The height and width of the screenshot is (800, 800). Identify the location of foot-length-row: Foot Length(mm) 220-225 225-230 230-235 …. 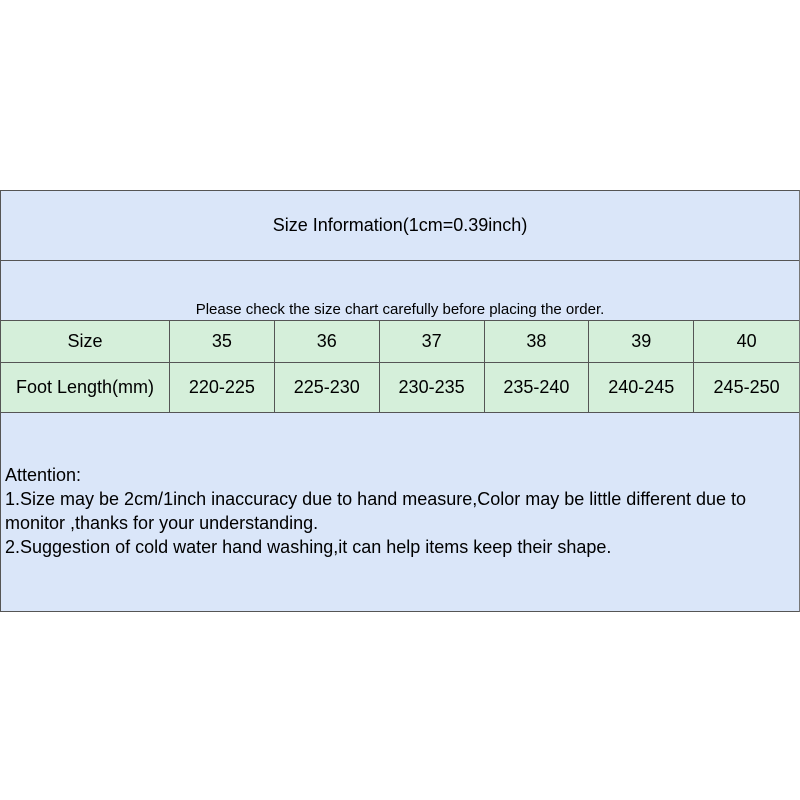
(400, 388).